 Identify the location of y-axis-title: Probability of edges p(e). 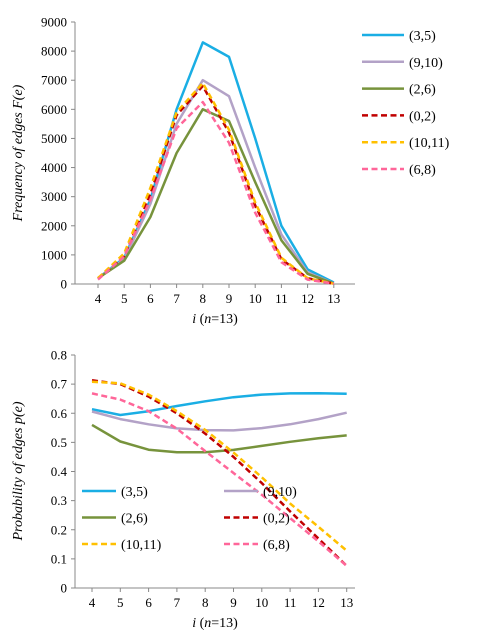
(18, 471).